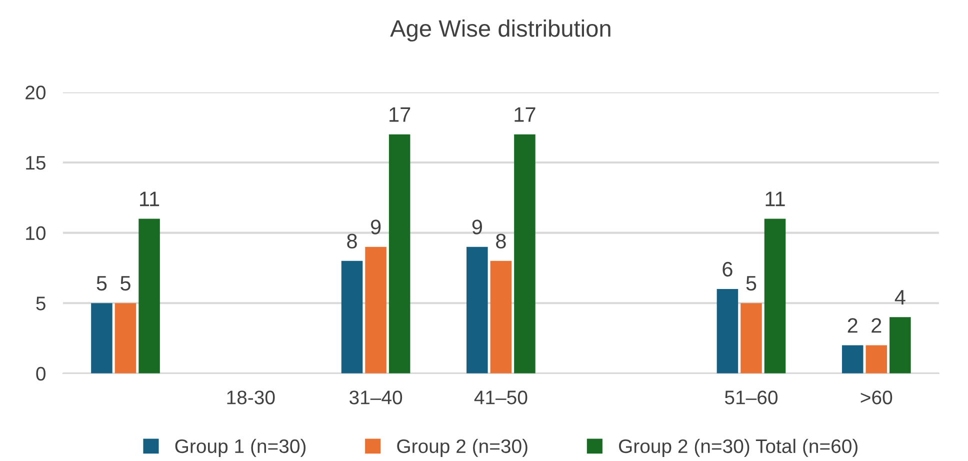  Describe the element at coordinates (251, 397) in the screenshot. I see `x-tick-label: 18-30` at that location.